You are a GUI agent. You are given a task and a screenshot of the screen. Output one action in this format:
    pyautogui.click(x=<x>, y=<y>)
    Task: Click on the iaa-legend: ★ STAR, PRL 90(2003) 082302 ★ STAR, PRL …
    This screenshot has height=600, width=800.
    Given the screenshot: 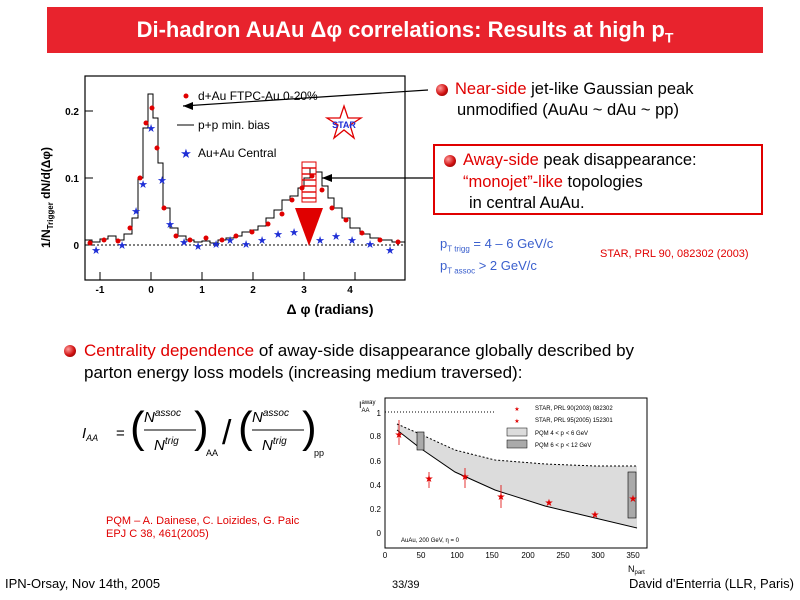 What is the action you would take?
    pyautogui.click(x=559, y=427)
    